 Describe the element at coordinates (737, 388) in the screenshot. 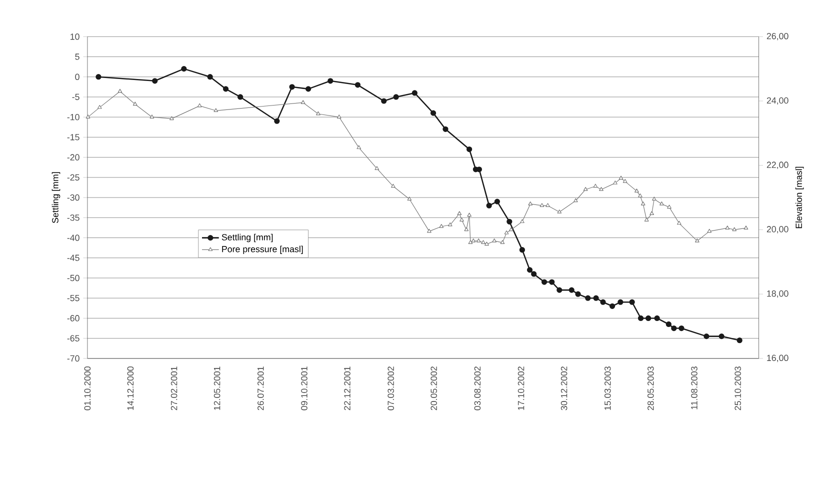

I see `x-tick-label: 25.10.2003` at that location.